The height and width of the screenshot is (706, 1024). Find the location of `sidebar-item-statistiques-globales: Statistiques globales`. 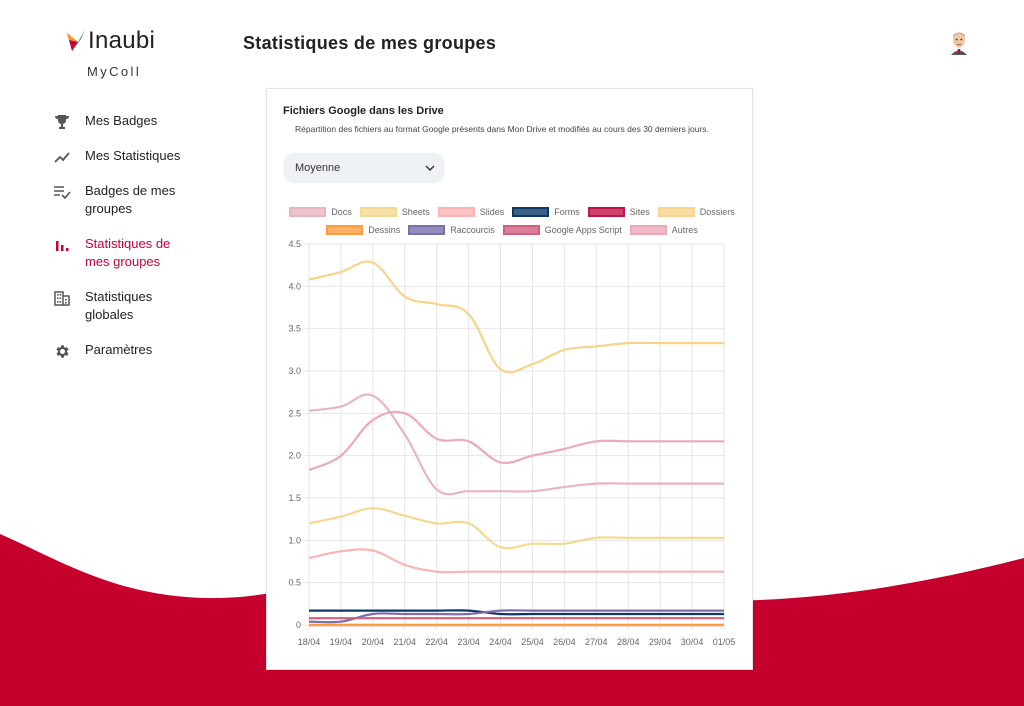

sidebar-item-statistiques-globales: Statistiques globales is located at coordinates (130, 314).